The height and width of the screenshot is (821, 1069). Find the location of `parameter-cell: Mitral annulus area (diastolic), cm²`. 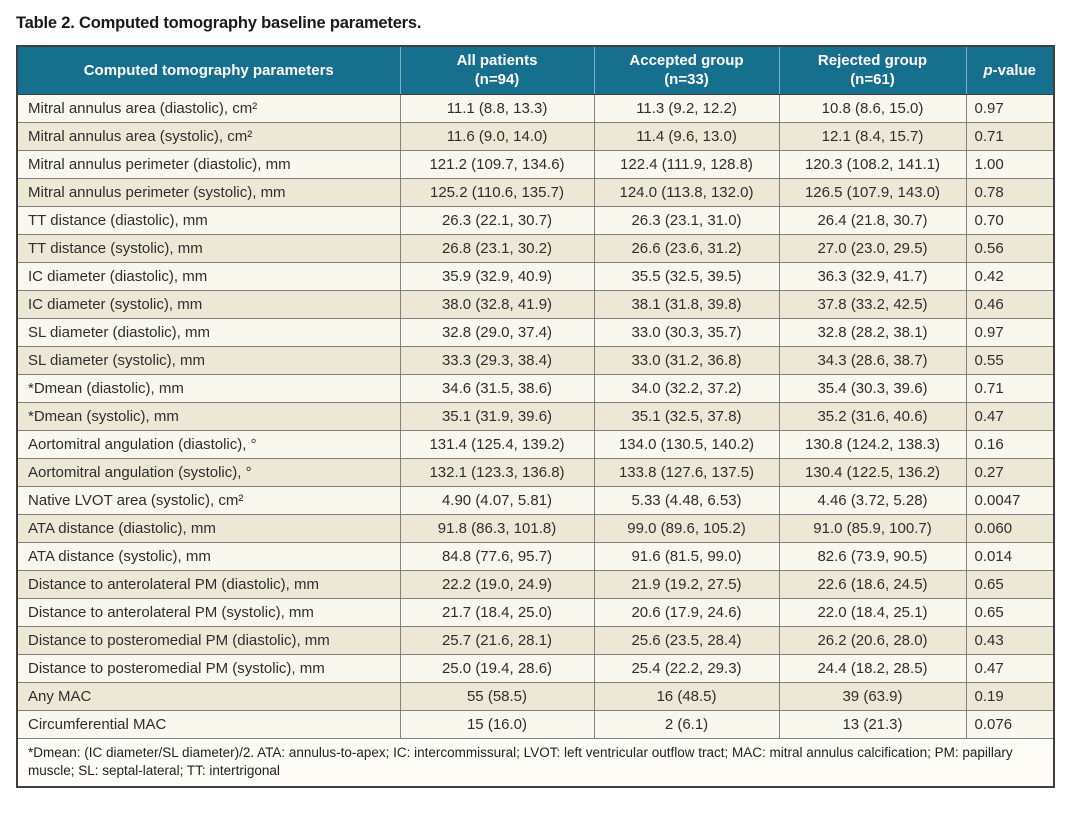

parameter-cell: Mitral annulus area (diastolic), cm² is located at coordinates (208, 108).